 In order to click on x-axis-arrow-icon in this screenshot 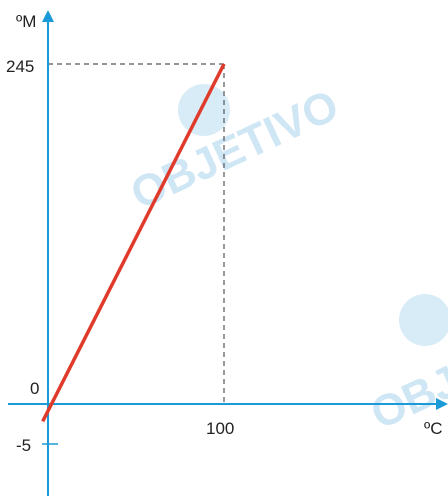, I will do `click(442, 404)`.